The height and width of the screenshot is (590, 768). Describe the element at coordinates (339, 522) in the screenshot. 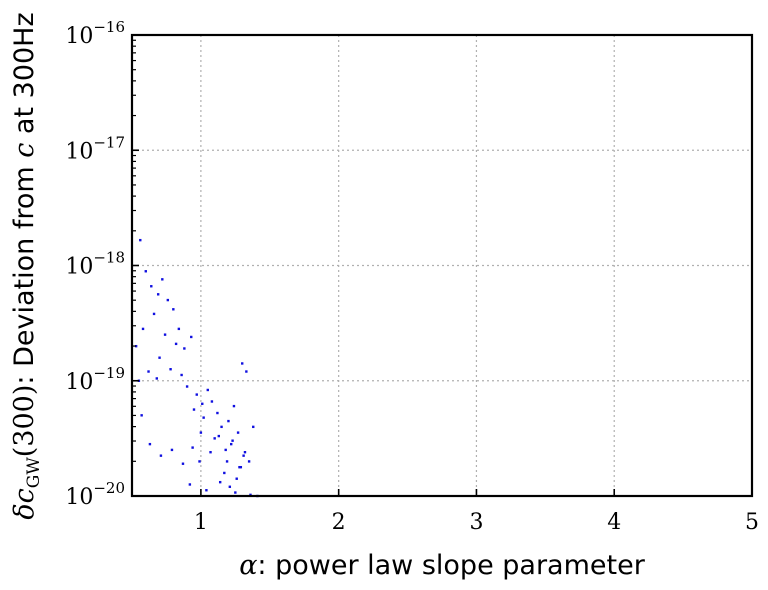

I see `x-tick-label: 2` at that location.